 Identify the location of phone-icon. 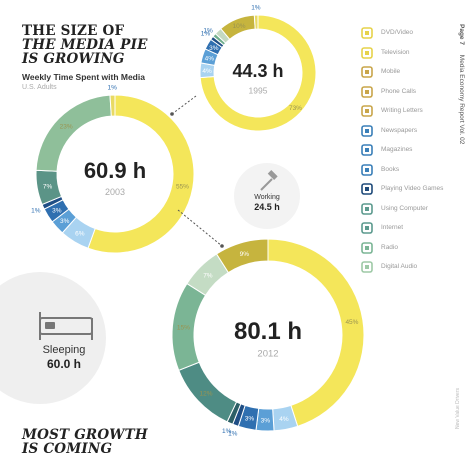
(367, 92).